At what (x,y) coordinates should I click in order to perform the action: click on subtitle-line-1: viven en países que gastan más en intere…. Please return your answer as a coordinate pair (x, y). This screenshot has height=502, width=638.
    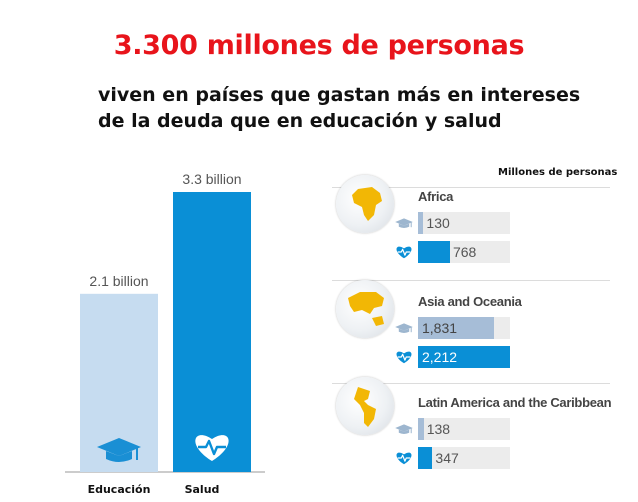
    Looking at the image, I should click on (339, 95).